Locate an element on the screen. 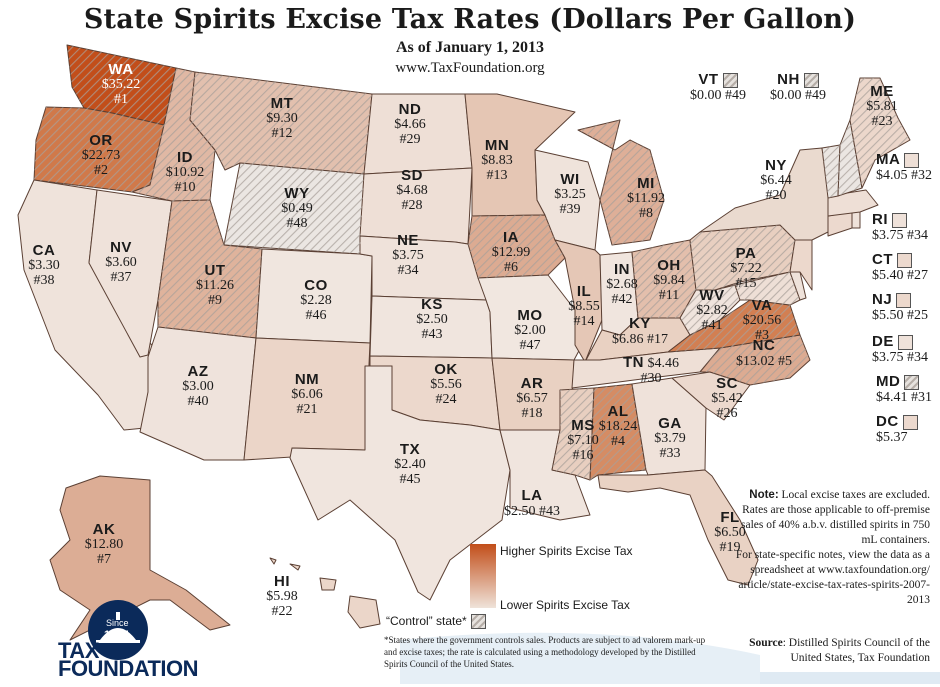 The width and height of the screenshot is (940, 687). source-url: www.TaxFoundation.org is located at coordinates (470, 68).